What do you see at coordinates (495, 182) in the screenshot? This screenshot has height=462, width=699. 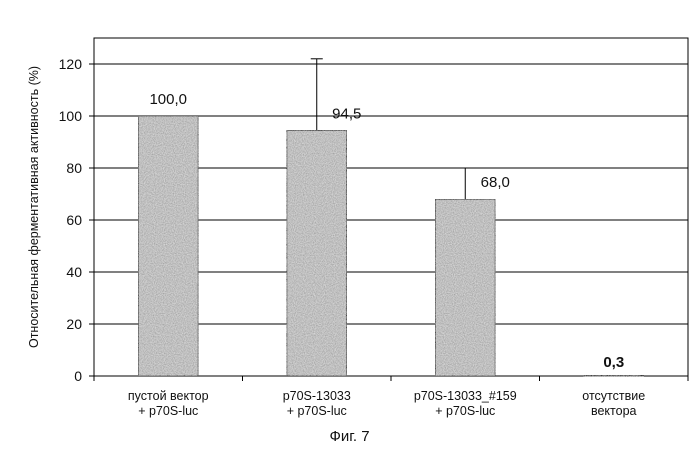 I see `data-label: 68,0` at bounding box center [495, 182].